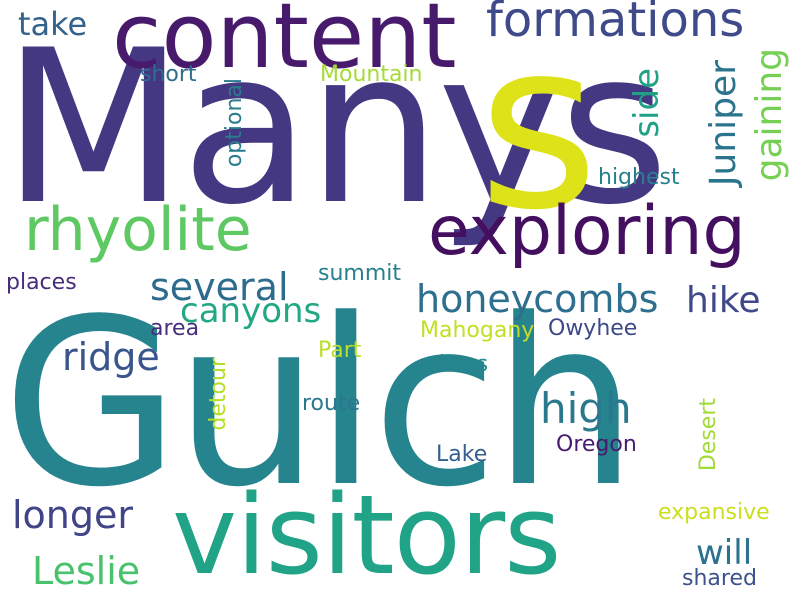 This screenshot has height=600, width=800. I want to click on word-will: will, so click(724, 553).